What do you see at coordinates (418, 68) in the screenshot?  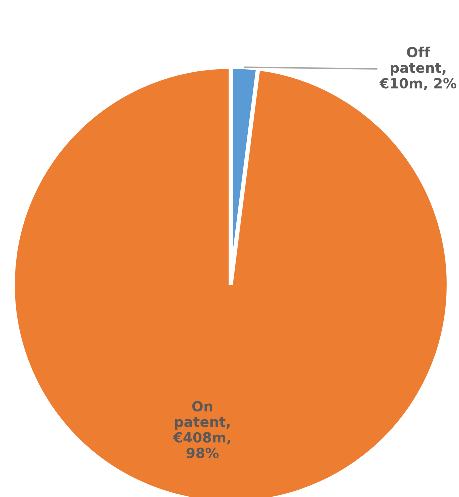 I see `slice-label: Off patent, €10m, 2%` at bounding box center [418, 68].